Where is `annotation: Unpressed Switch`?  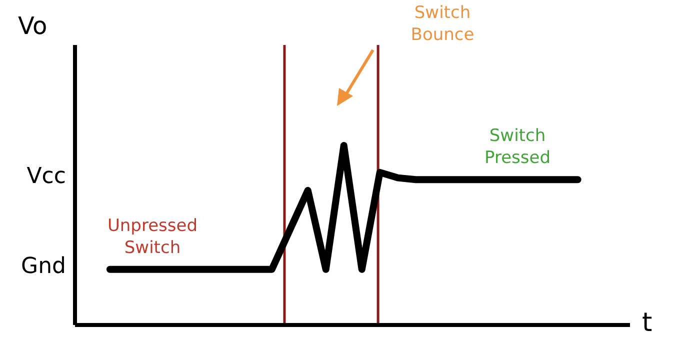 annotation: Unpressed Switch is located at coordinates (152, 237).